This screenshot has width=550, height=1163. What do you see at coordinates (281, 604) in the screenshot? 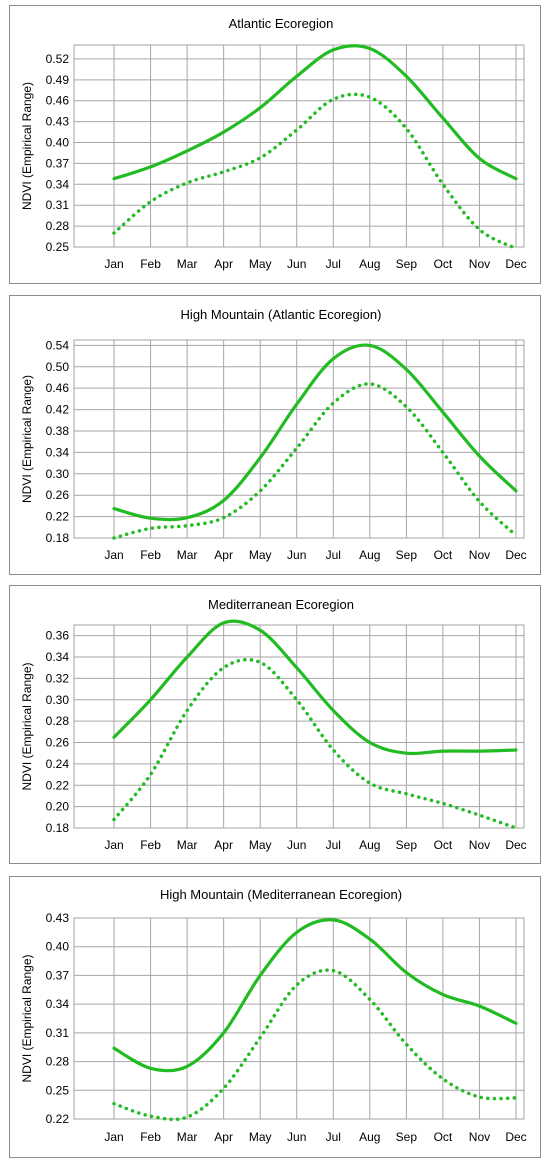
I see `chart-title: Mediterranean Ecoregion` at bounding box center [281, 604].